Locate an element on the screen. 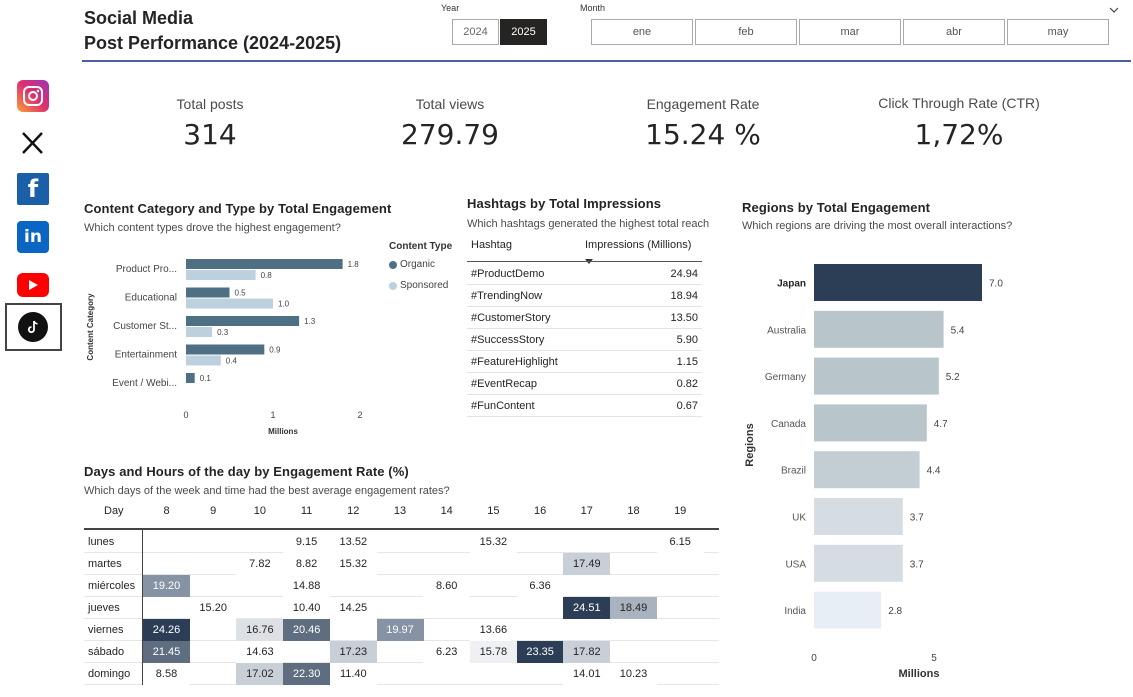 The height and width of the screenshot is (697, 1133). month-may-button: may is located at coordinates (1058, 32).